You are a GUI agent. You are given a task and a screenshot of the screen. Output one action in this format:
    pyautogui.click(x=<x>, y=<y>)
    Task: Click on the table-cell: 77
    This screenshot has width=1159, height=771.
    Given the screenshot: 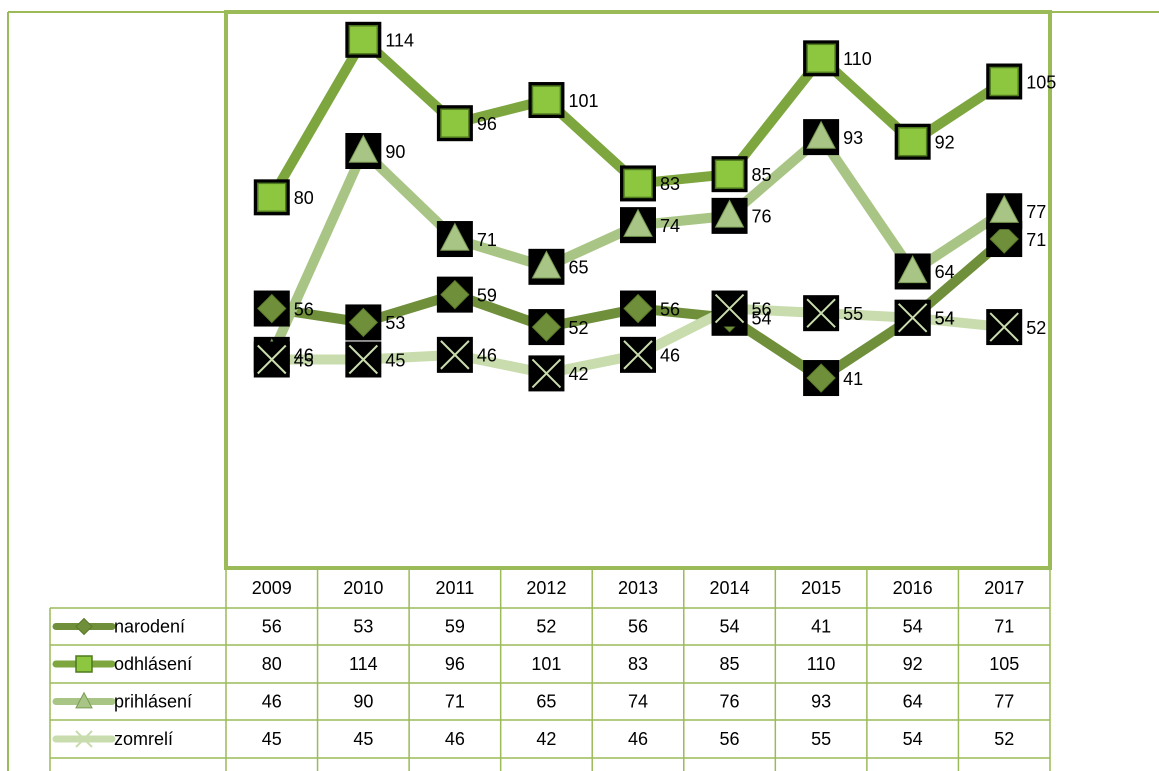 What is the action you would take?
    pyautogui.click(x=1004, y=701)
    